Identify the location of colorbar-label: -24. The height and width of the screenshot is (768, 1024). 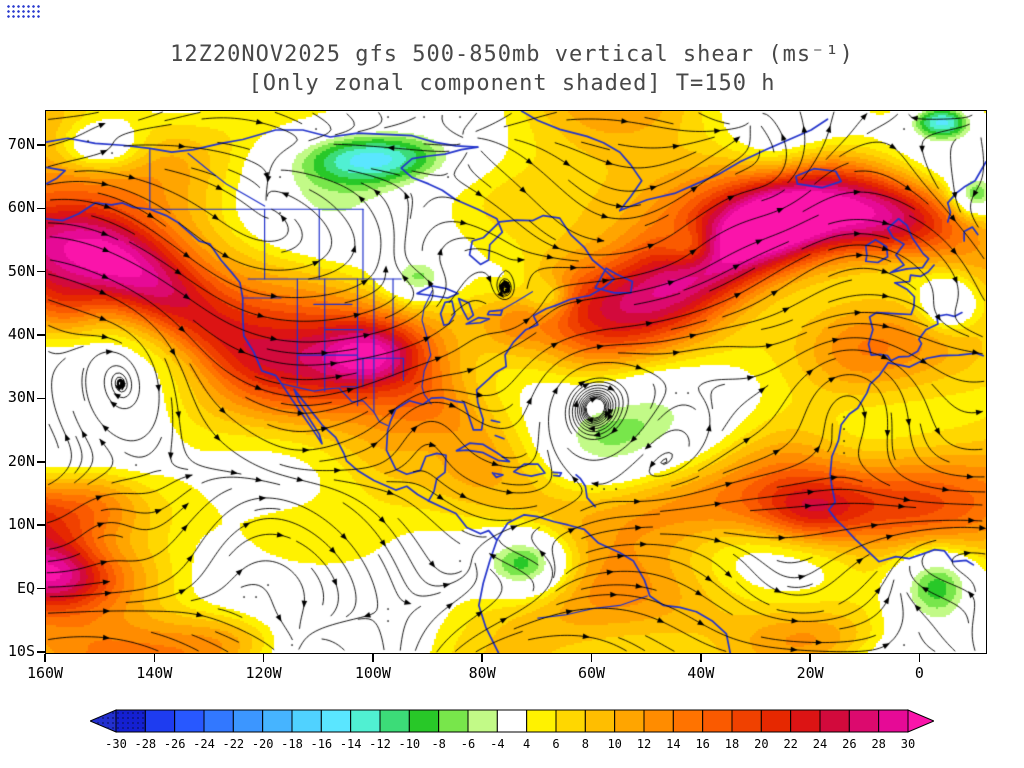
(204, 744).